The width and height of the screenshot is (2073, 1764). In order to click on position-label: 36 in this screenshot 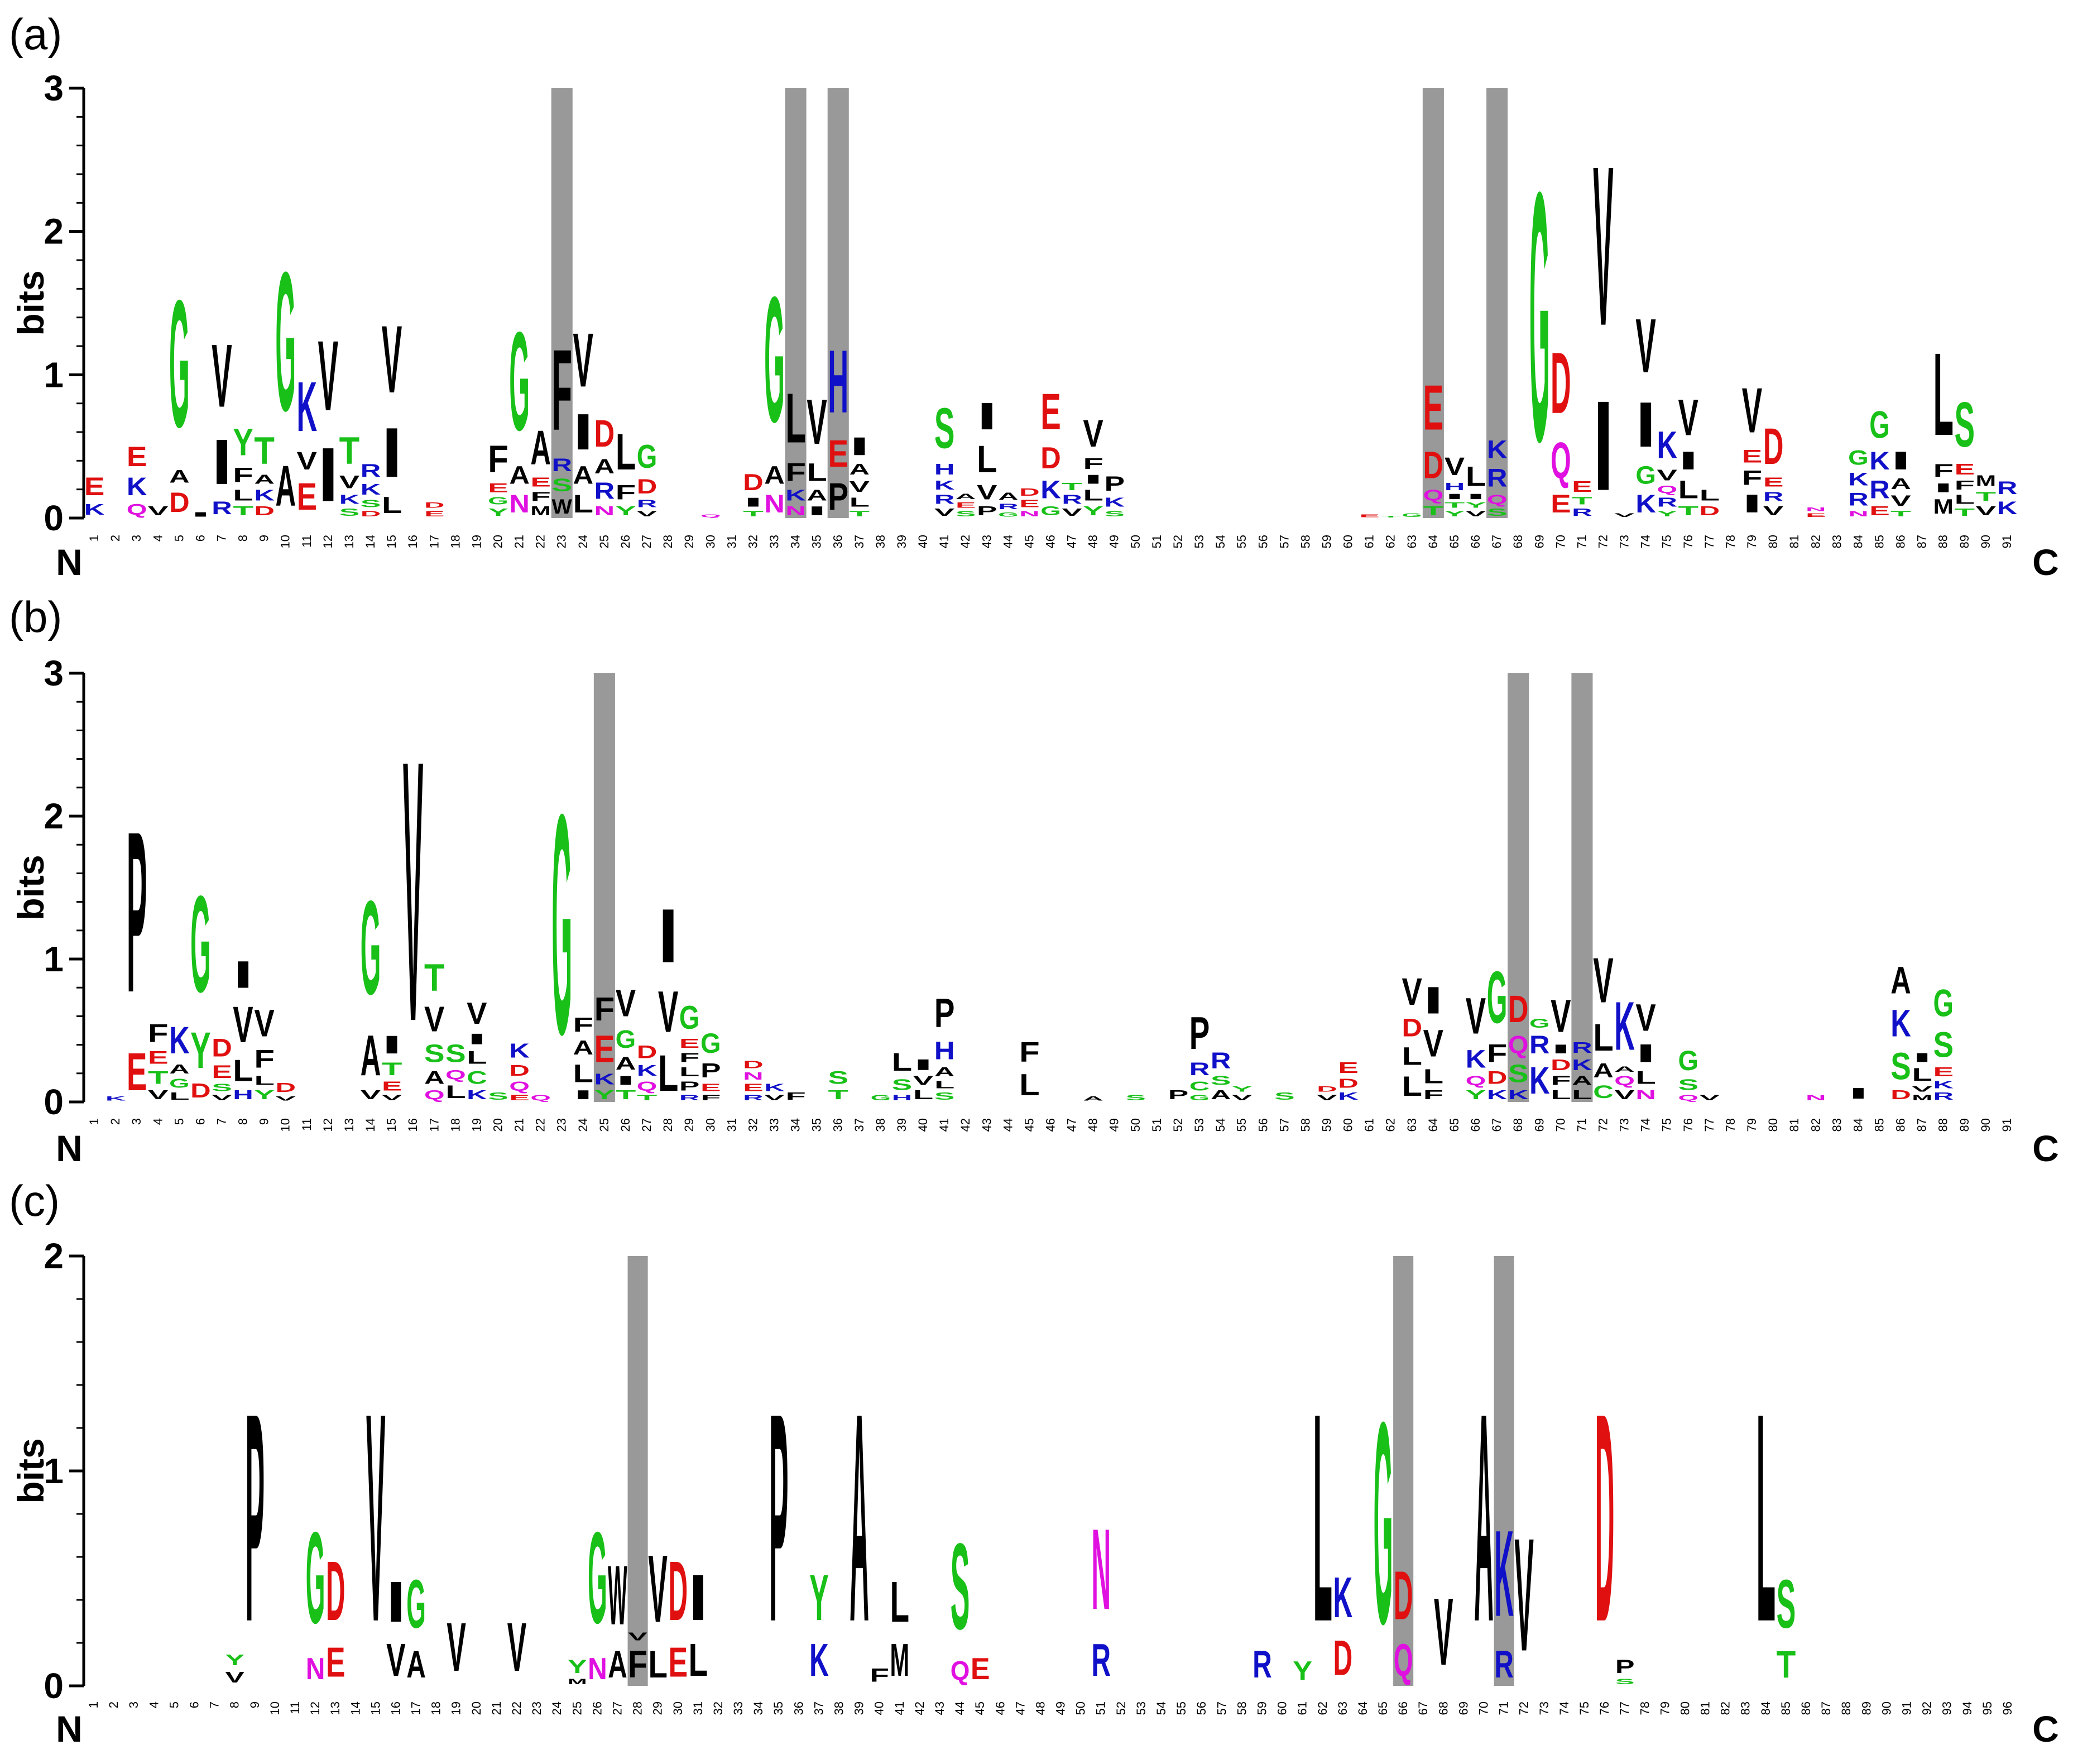, I will do `click(838, 541)`.